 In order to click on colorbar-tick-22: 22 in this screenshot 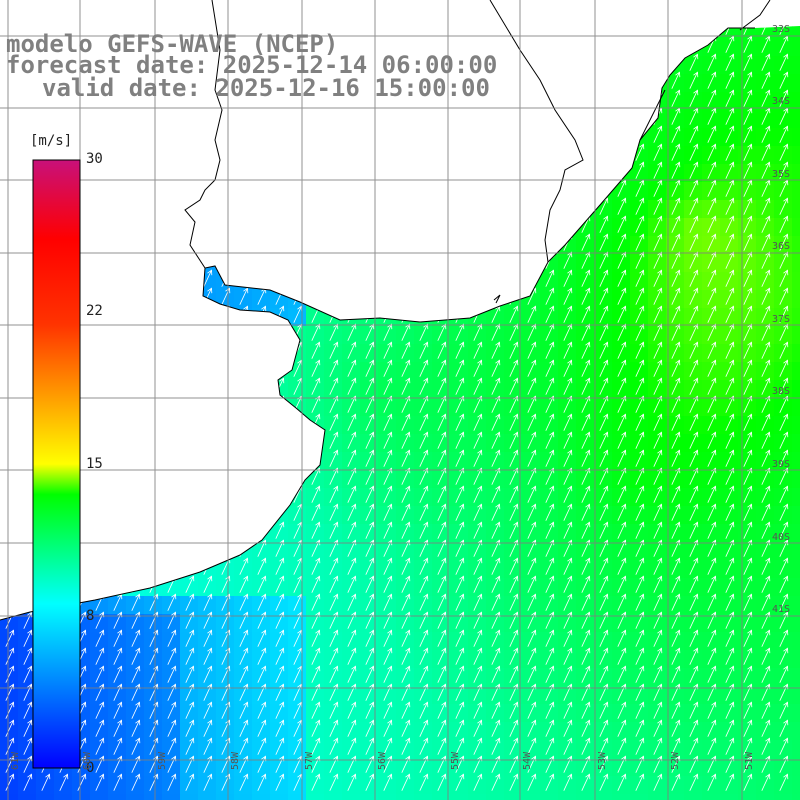, I will do `click(94, 311)`.